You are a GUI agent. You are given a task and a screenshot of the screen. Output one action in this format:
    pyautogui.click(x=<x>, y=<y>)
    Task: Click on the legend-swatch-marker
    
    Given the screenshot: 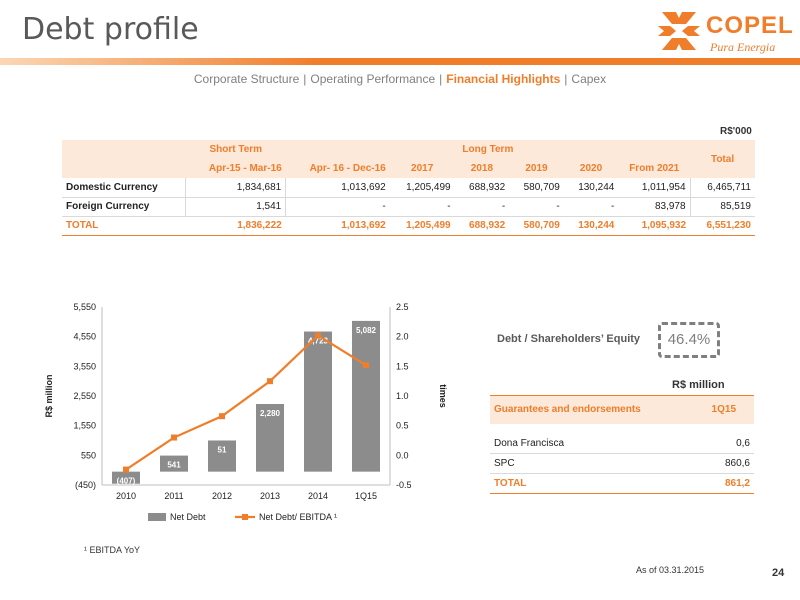 What is the action you would take?
    pyautogui.click(x=245, y=517)
    